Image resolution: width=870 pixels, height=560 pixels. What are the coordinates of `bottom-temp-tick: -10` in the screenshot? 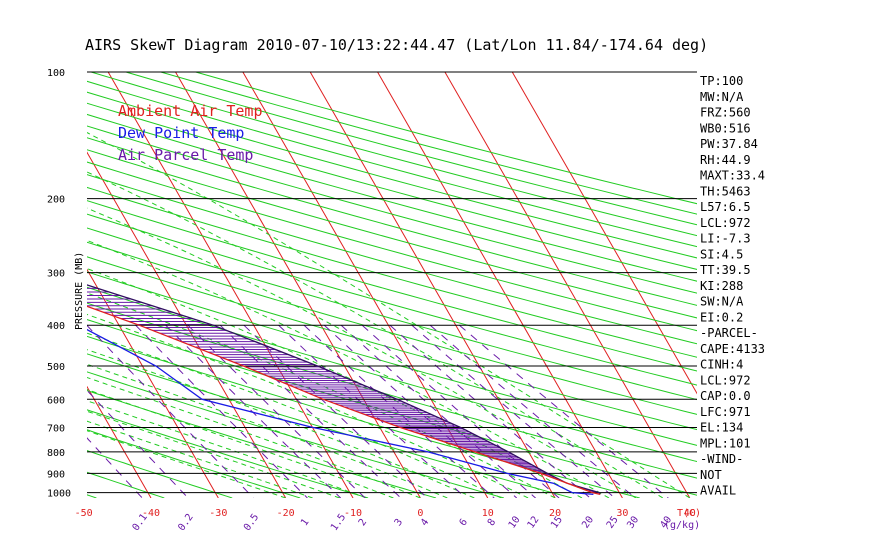 It's located at (353, 513).